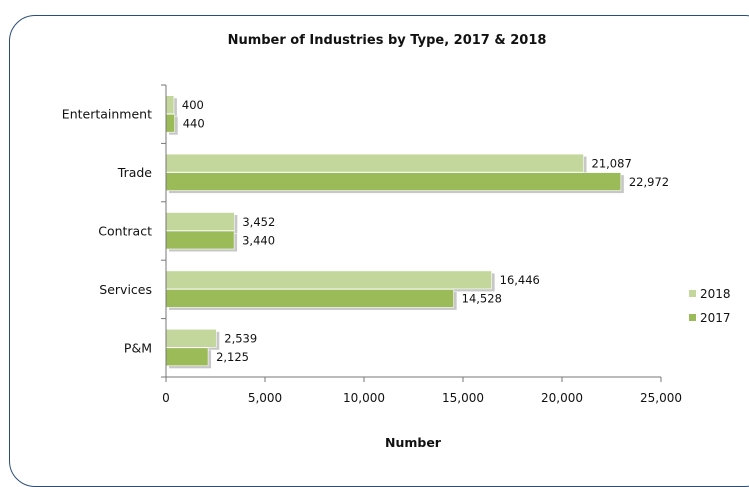 The image size is (749, 487). Describe the element at coordinates (520, 280) in the screenshot. I see `data-label: 16,446` at that location.